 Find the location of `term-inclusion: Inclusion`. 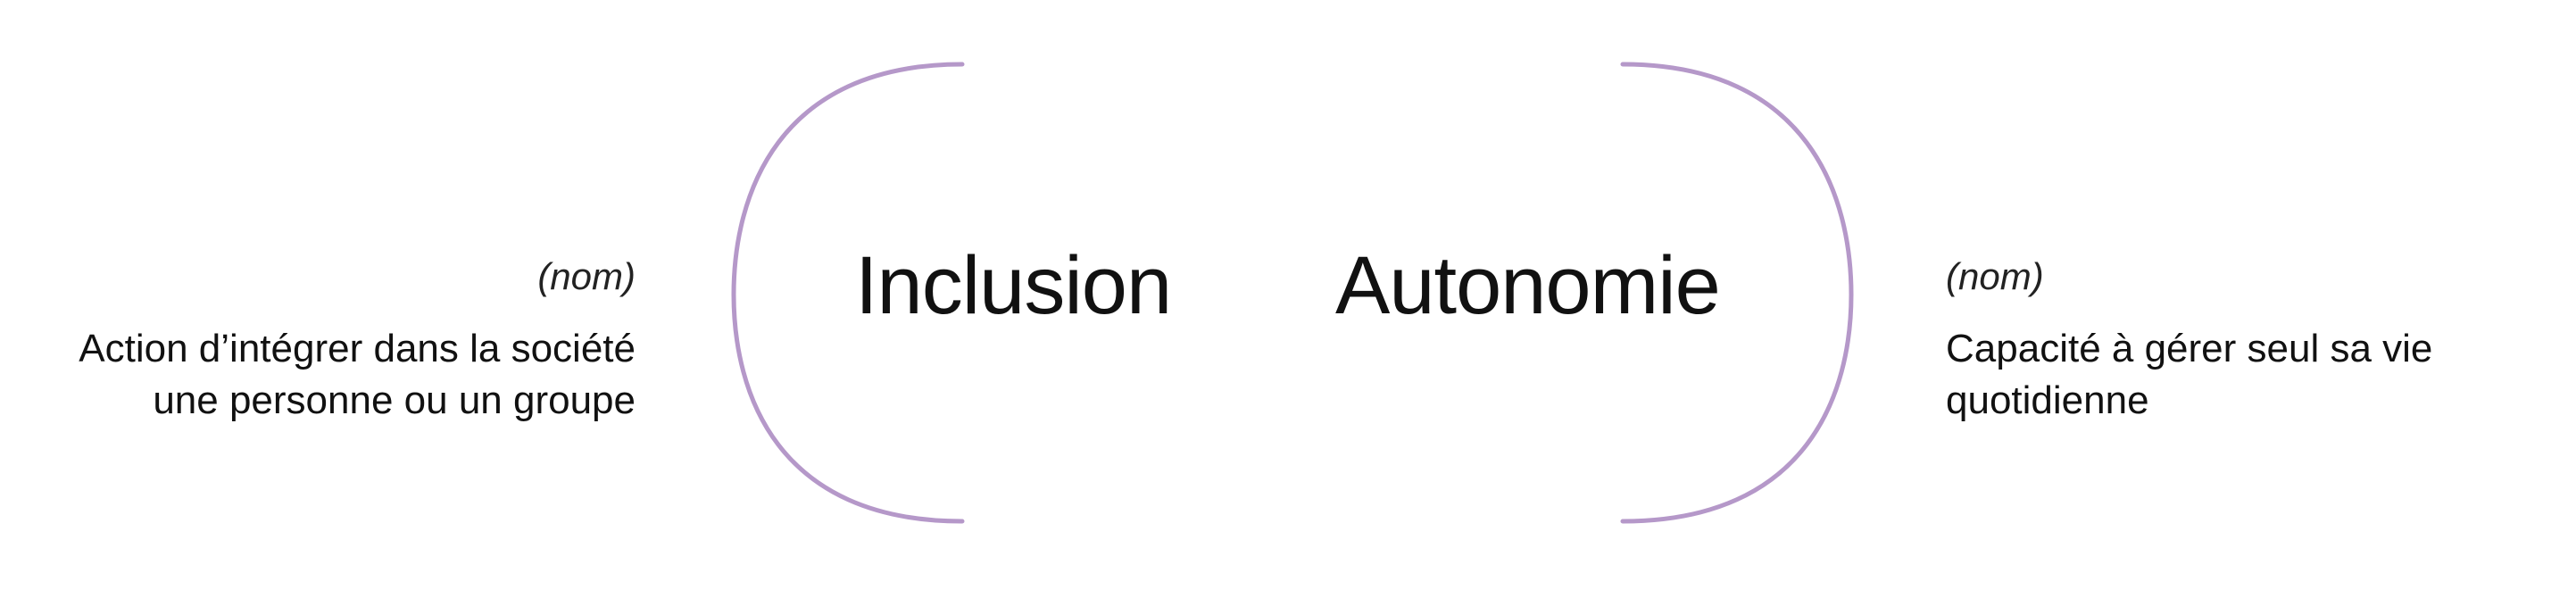

term-inclusion: Inclusion is located at coordinates (1014, 285).